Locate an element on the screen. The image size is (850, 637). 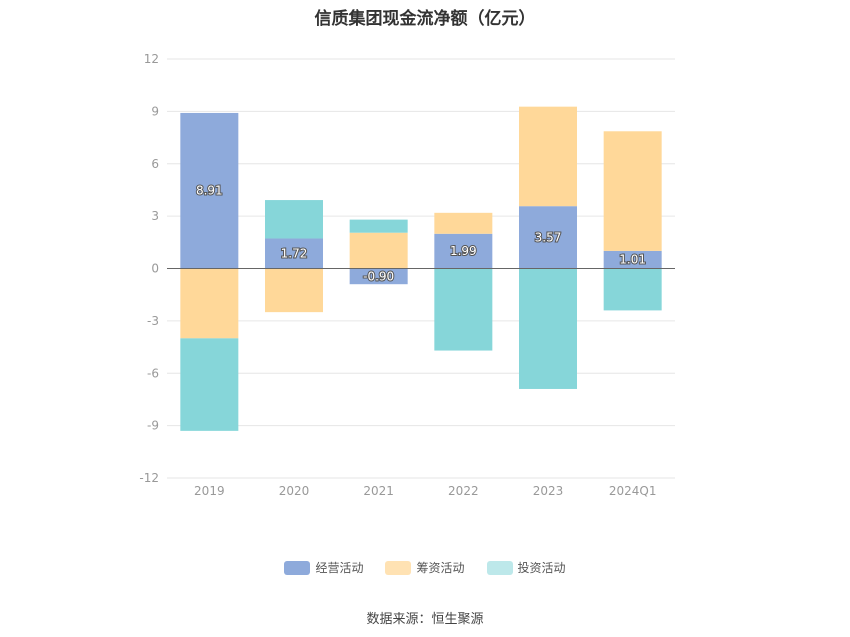
y-tick-label: 12 is located at coordinates (151, 59).